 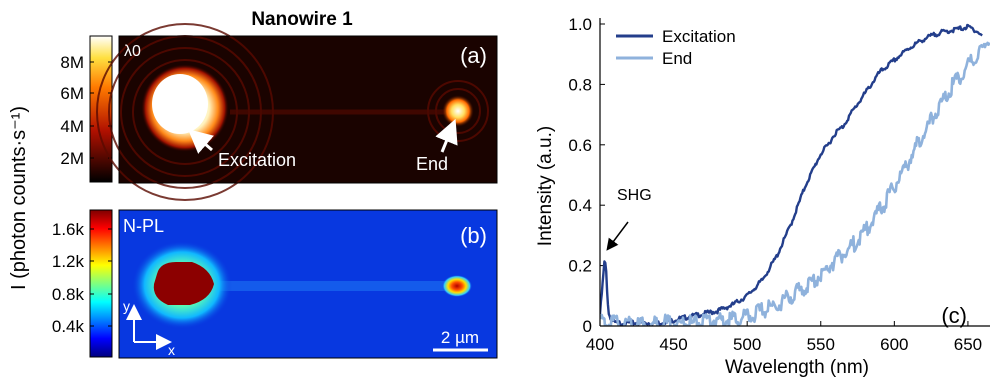 What do you see at coordinates (580, 205) in the screenshot?
I see `y-tick-label: 0.4` at bounding box center [580, 205].